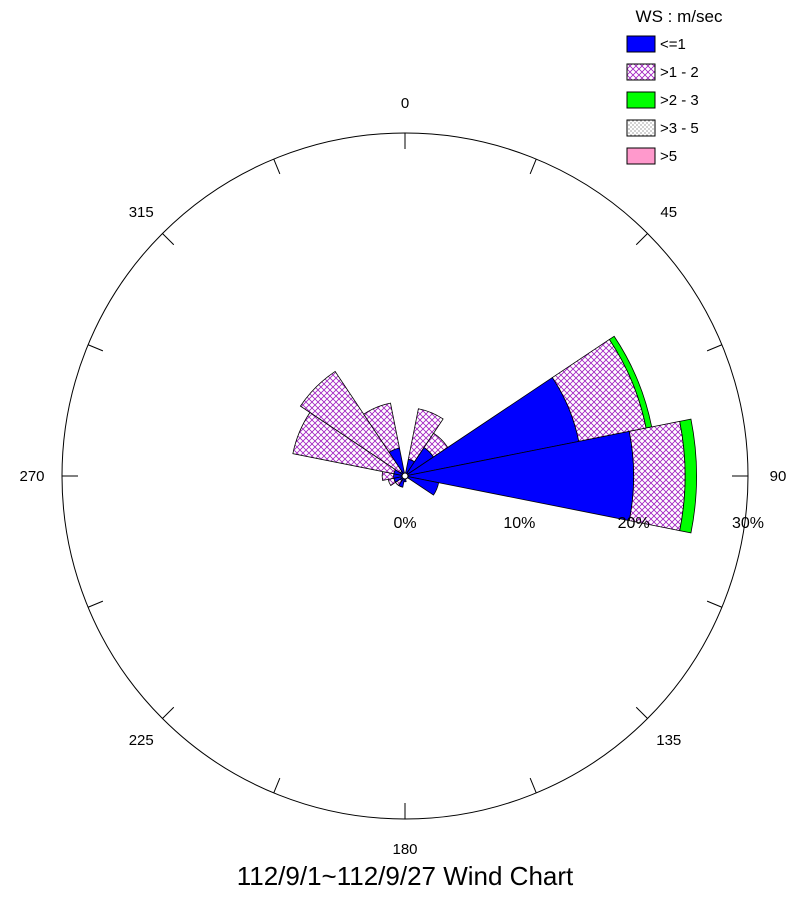 Image resolution: width=793 pixels, height=900 pixels. Describe the element at coordinates (668, 212) in the screenshot. I see `direction-label: 45` at that location.